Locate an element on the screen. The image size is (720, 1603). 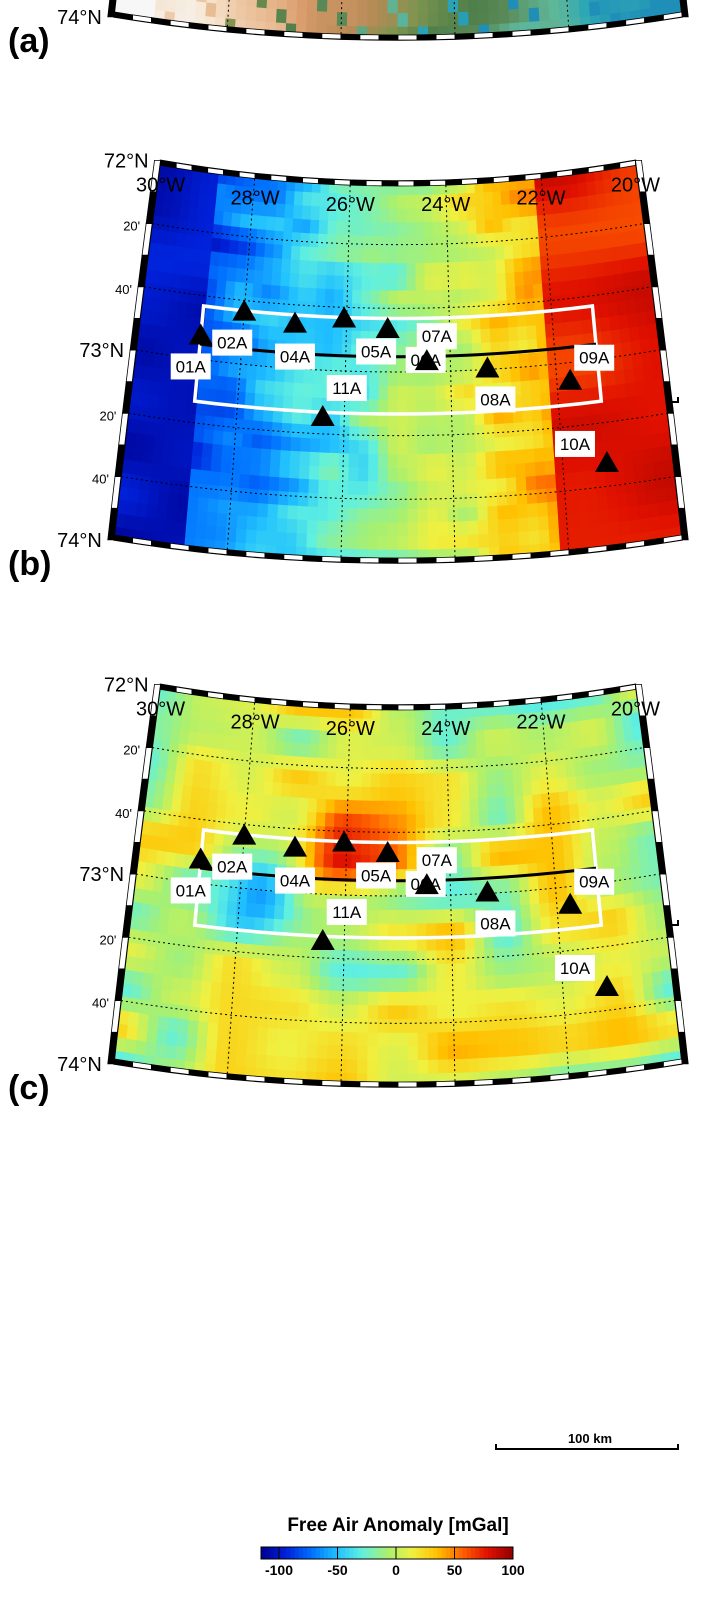
panel-letter: (c) is located at coordinates (29, 1088).